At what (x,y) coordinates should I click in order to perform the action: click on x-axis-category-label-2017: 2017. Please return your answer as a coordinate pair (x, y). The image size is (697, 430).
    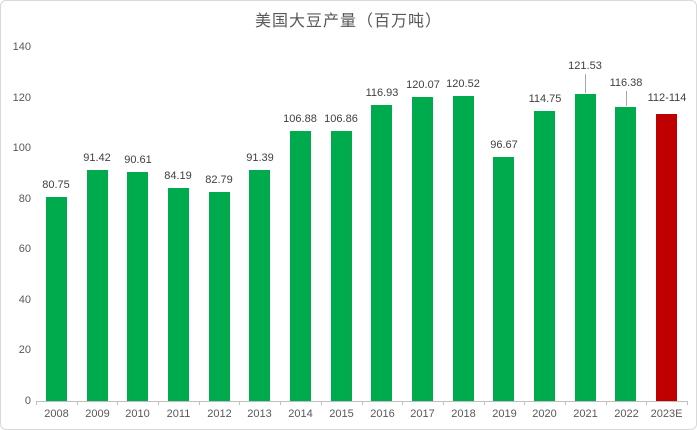
    Looking at the image, I should click on (422, 414).